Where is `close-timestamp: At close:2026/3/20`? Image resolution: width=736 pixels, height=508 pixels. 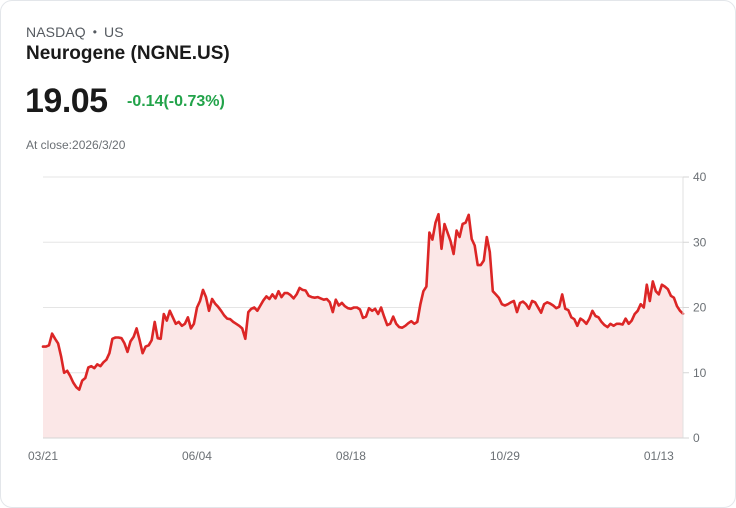 close-timestamp: At close:2026/3/20 is located at coordinates (76, 145).